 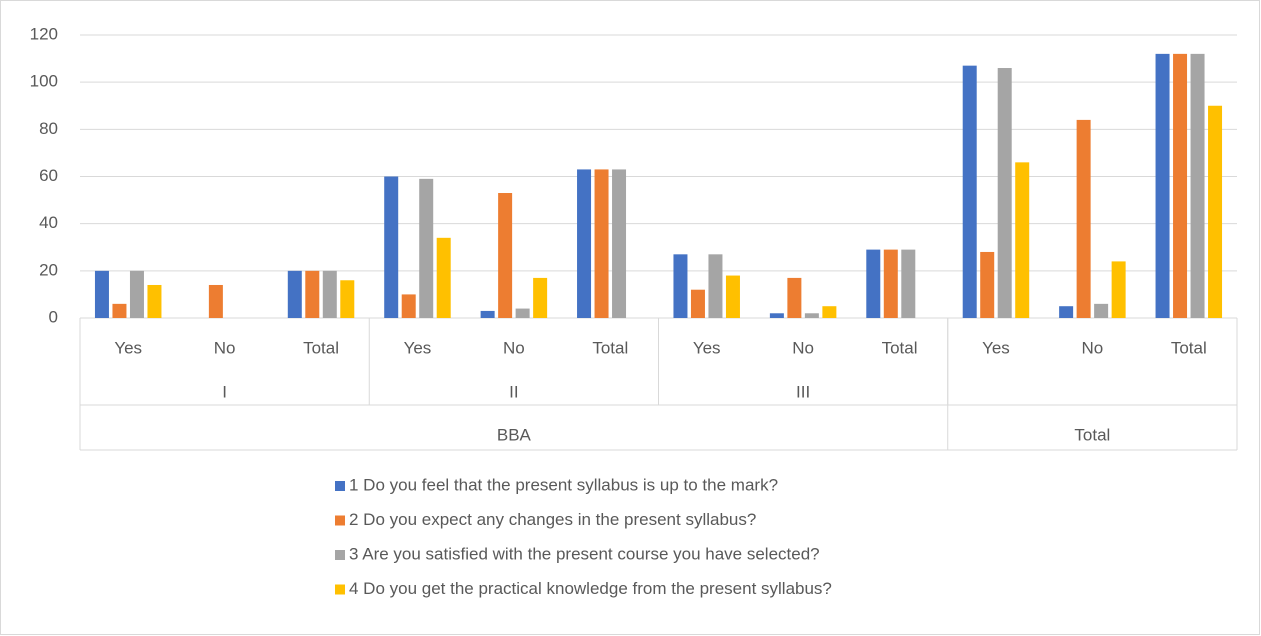 What do you see at coordinates (48, 269) in the screenshot?
I see `y-tick-label: 20` at bounding box center [48, 269].